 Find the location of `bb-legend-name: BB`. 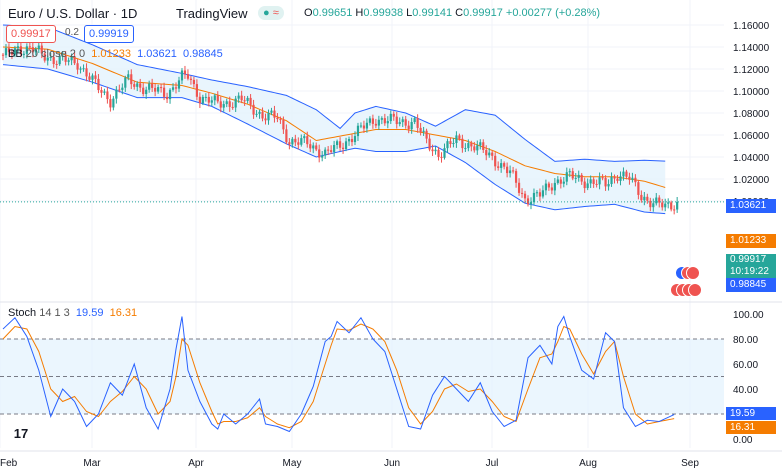

bb-legend-name: BB is located at coordinates (15, 54).